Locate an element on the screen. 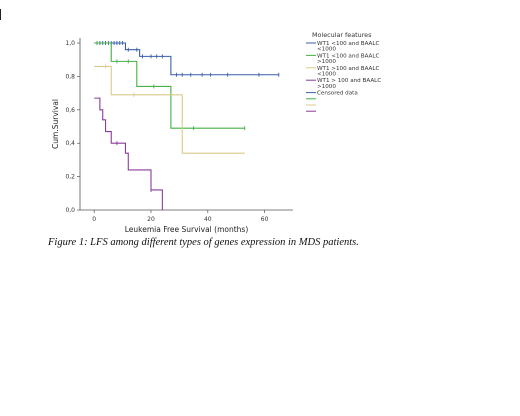  y-tick-label: 0,6 is located at coordinates (70, 110).